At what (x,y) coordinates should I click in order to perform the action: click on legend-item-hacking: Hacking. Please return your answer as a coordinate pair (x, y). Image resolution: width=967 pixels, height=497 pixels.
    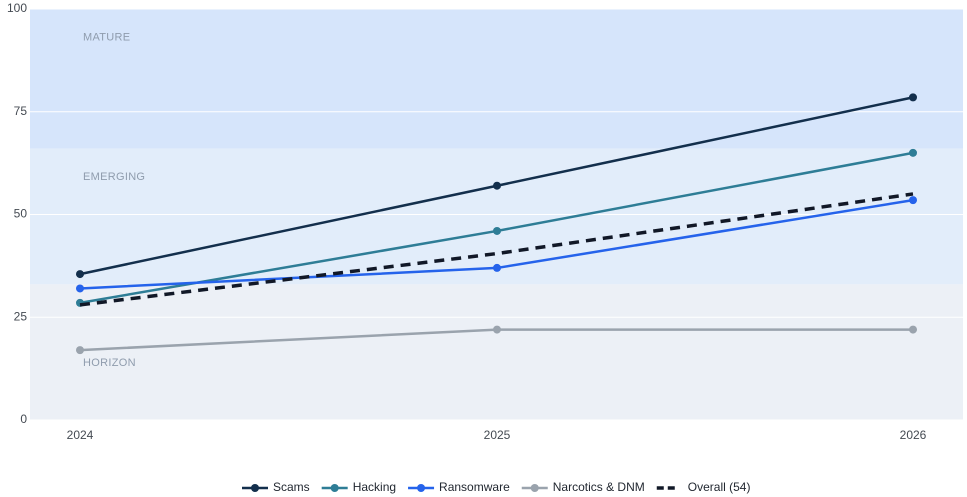
    Looking at the image, I should click on (358, 487).